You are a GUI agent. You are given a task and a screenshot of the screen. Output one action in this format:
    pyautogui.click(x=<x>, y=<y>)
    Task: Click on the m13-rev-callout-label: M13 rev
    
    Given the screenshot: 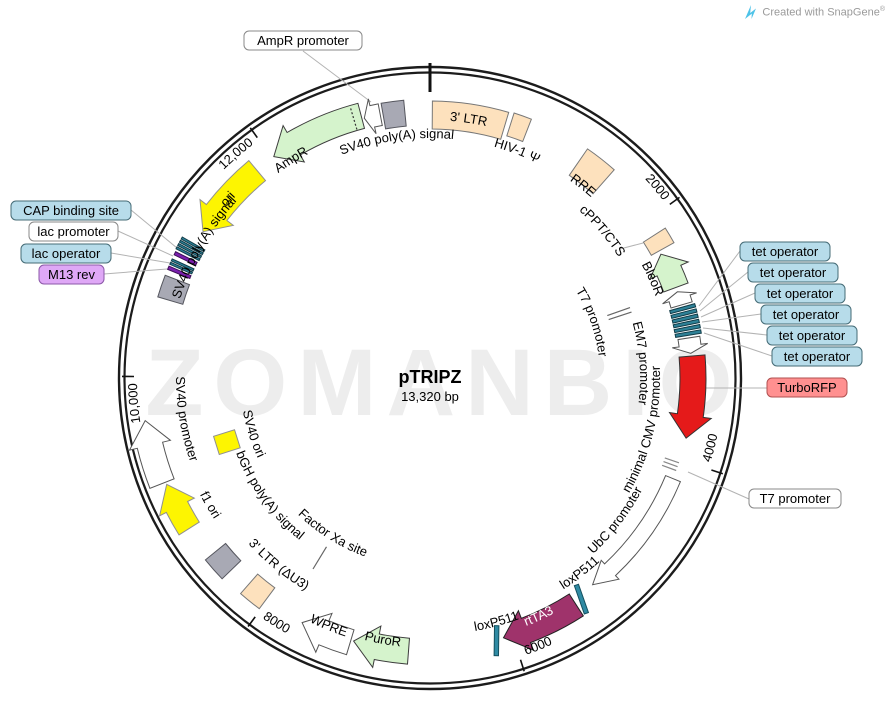 What is the action you would take?
    pyautogui.click(x=71, y=274)
    